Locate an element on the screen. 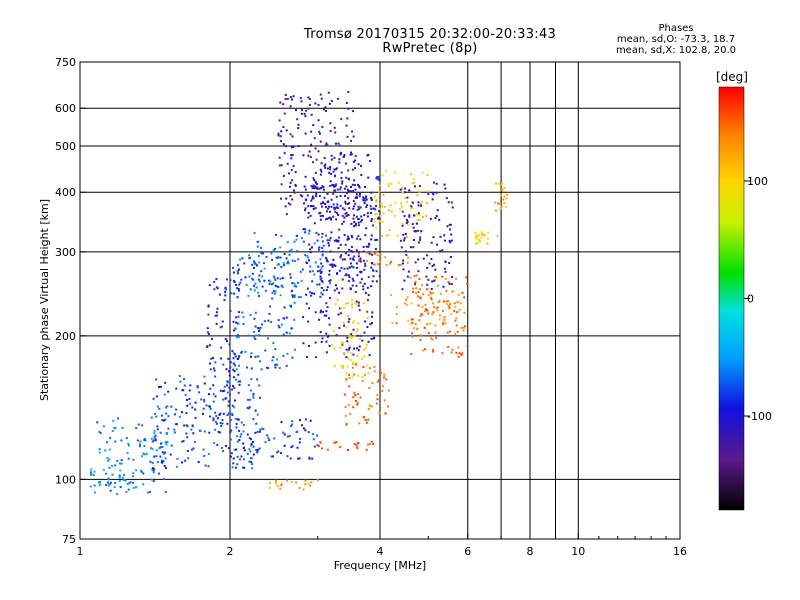 The image size is (800, 600). y-axis-label: Stationary phase Virtual Height [km] is located at coordinates (44, 300).